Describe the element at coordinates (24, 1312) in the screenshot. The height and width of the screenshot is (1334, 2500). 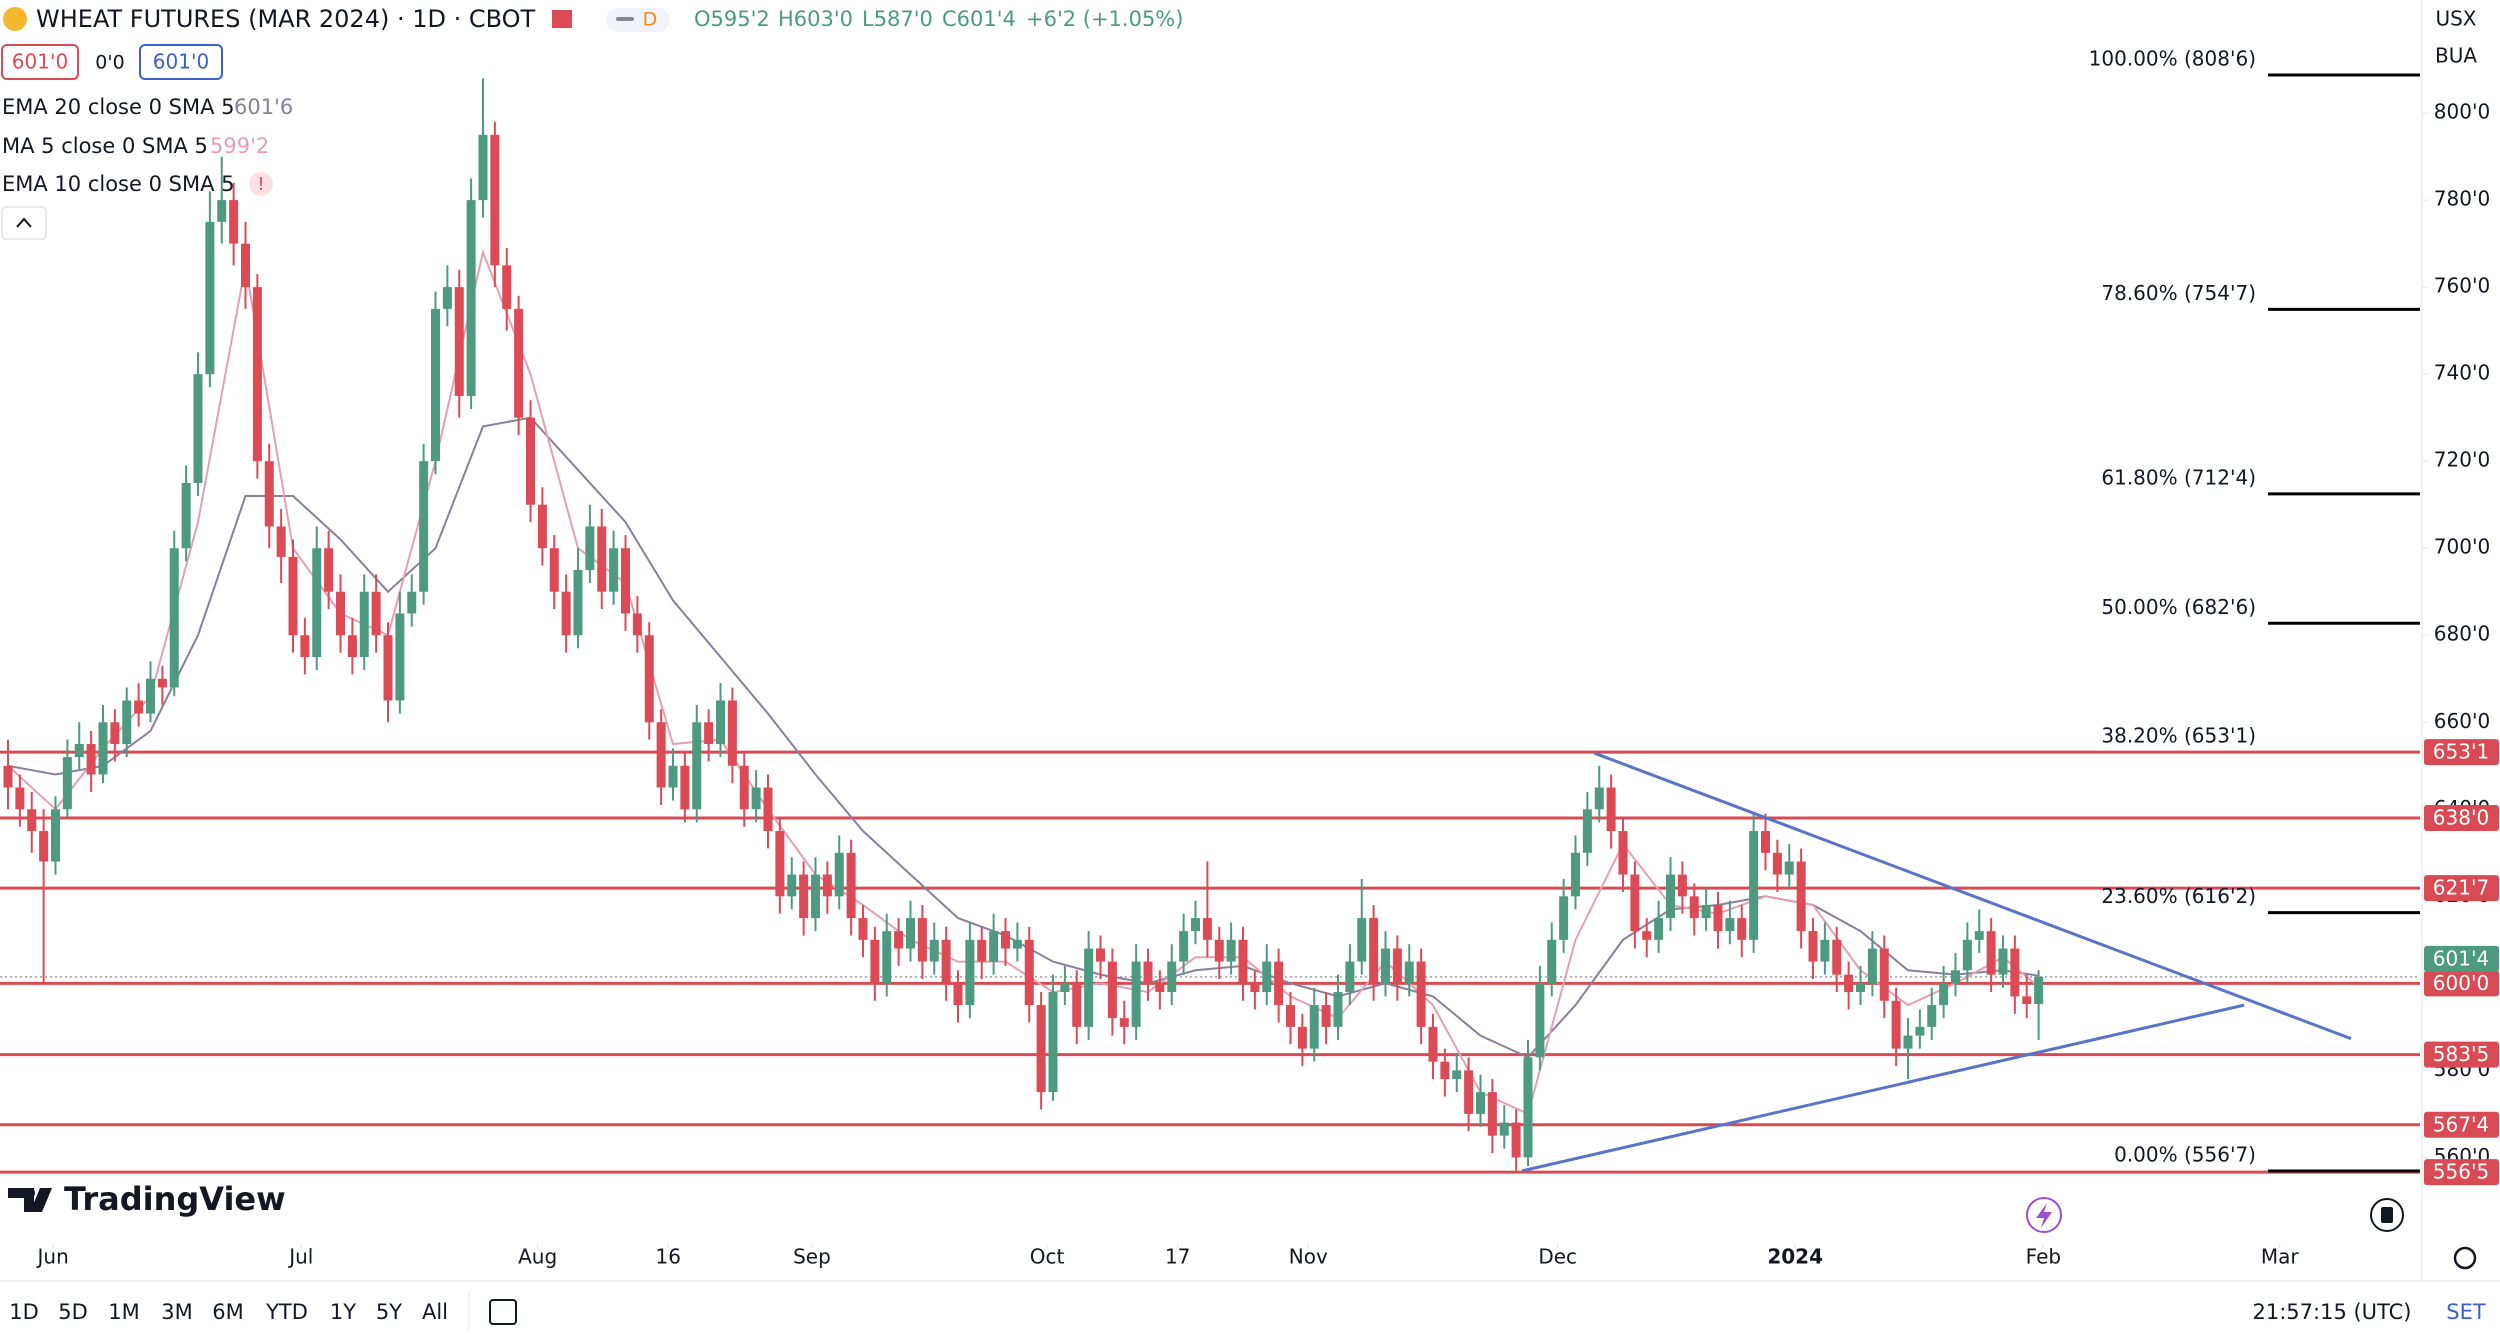
I see `range-button: 1D` at that location.